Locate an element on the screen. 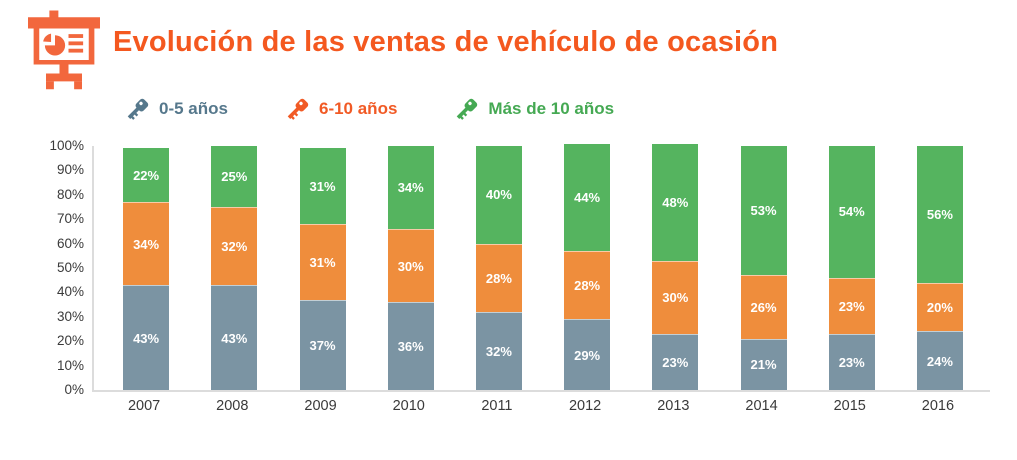  x-axis-label: 2016 is located at coordinates (938, 406).